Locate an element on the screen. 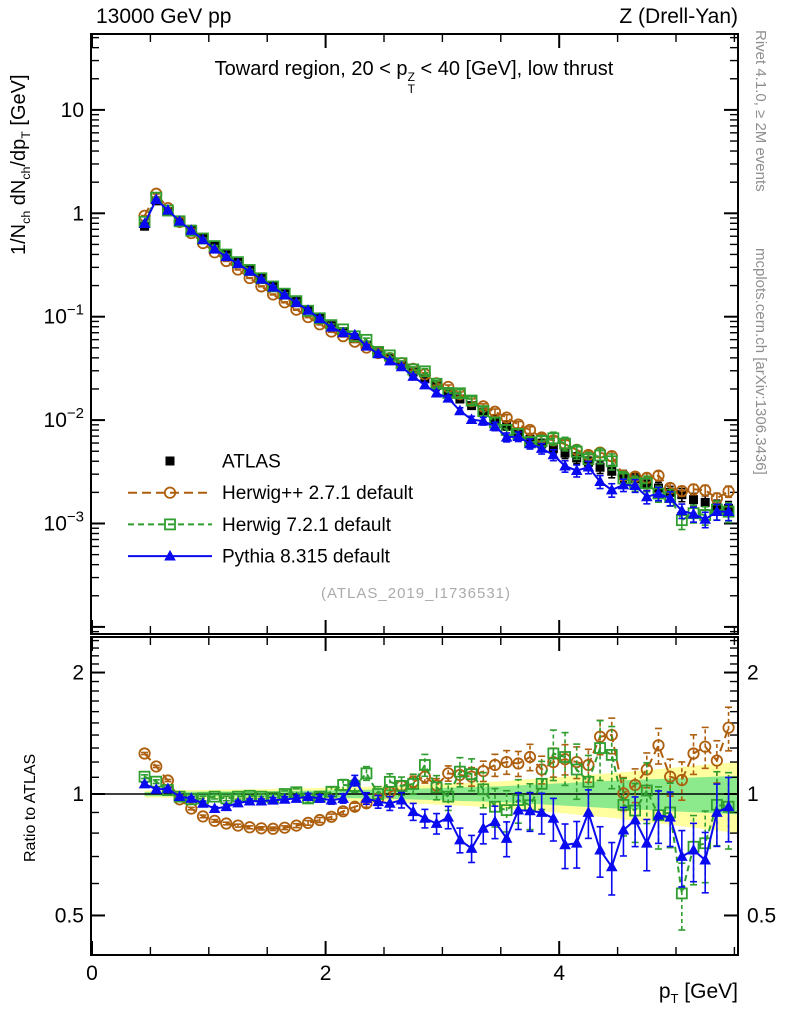 The image size is (786, 1024). tick-label: 0 is located at coordinates (92, 973).